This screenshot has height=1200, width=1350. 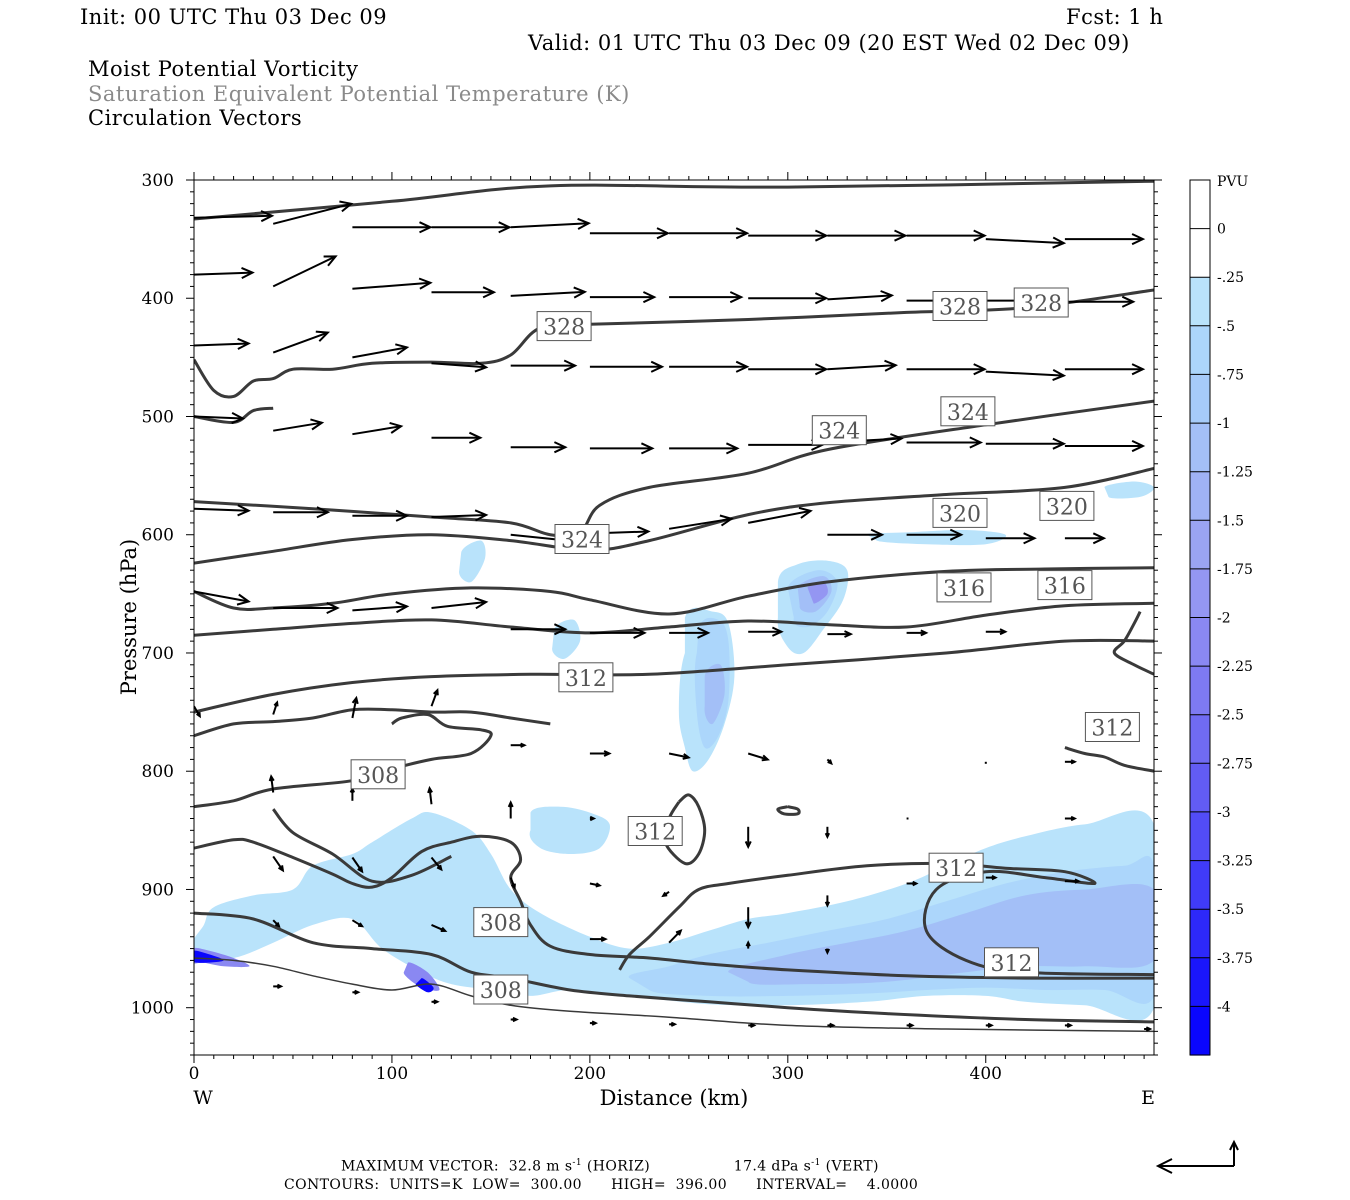 I want to click on colorbar-label: -2.25, so click(x=1235, y=667).